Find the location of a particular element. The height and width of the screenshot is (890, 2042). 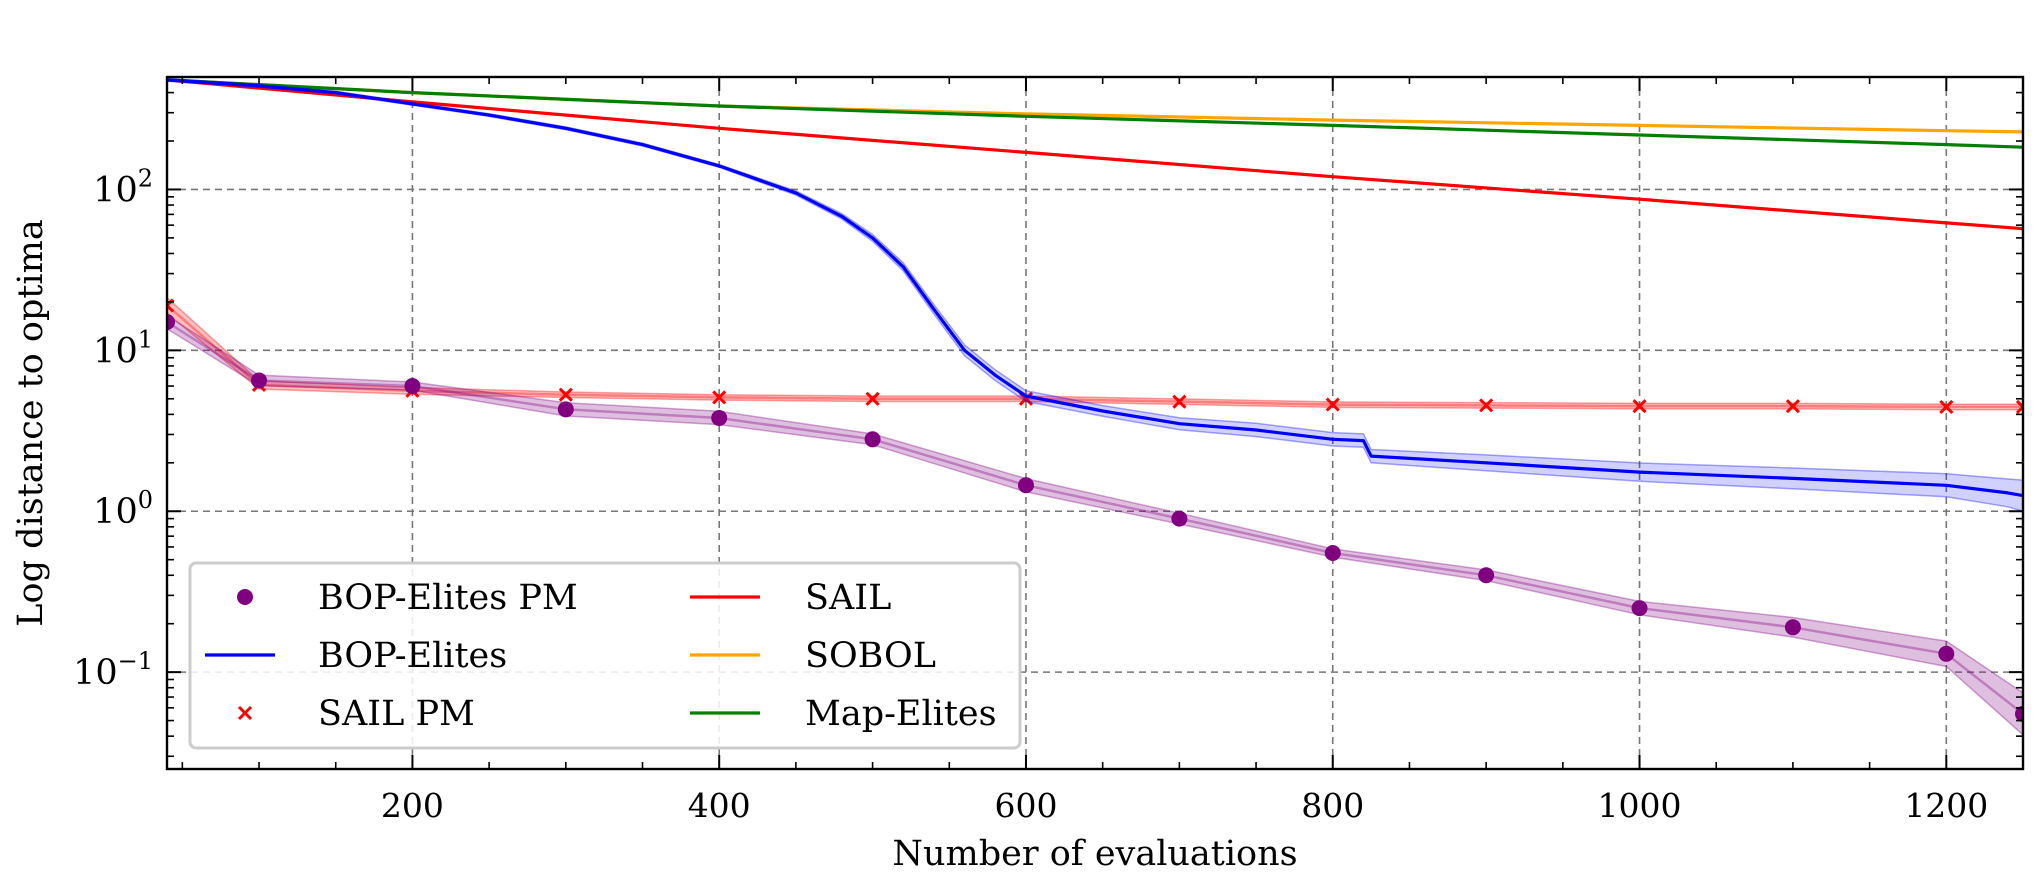

map-elites-line is located at coordinates (1095, 113).